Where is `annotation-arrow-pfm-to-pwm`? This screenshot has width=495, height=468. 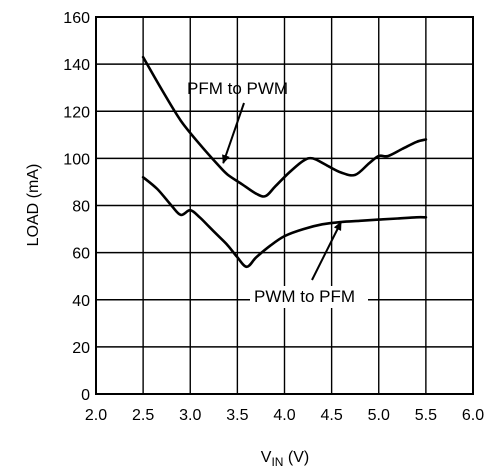
annotation-arrow-pfm-to-pwm is located at coordinates (233, 133).